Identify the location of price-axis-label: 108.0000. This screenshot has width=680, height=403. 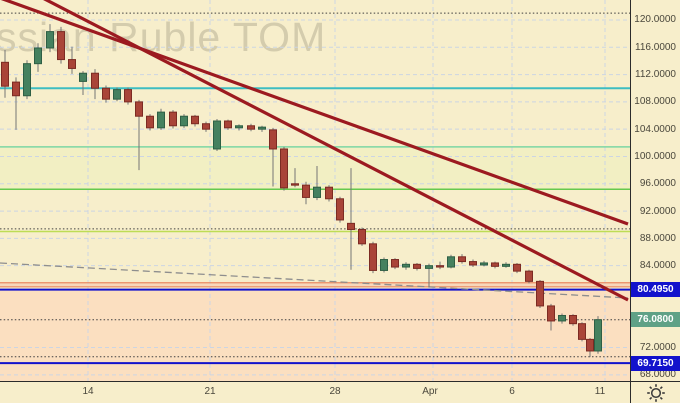
(655, 102).